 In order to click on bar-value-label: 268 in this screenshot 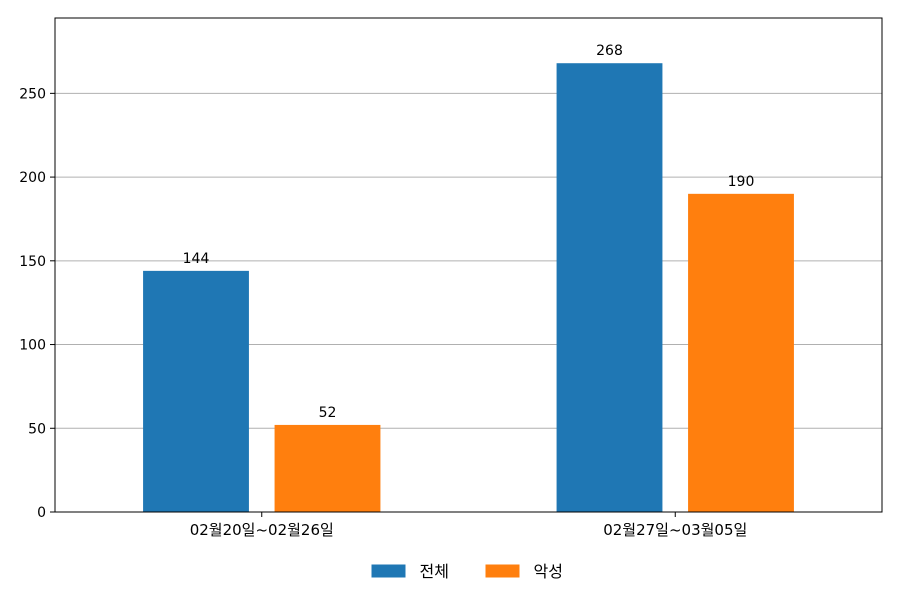, I will do `click(609, 51)`.